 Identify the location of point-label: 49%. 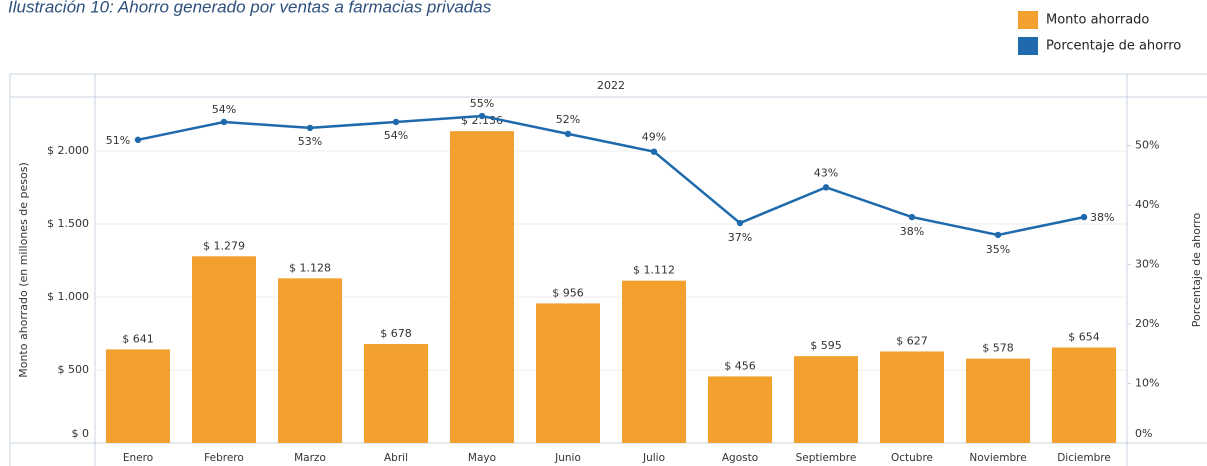
(654, 137).